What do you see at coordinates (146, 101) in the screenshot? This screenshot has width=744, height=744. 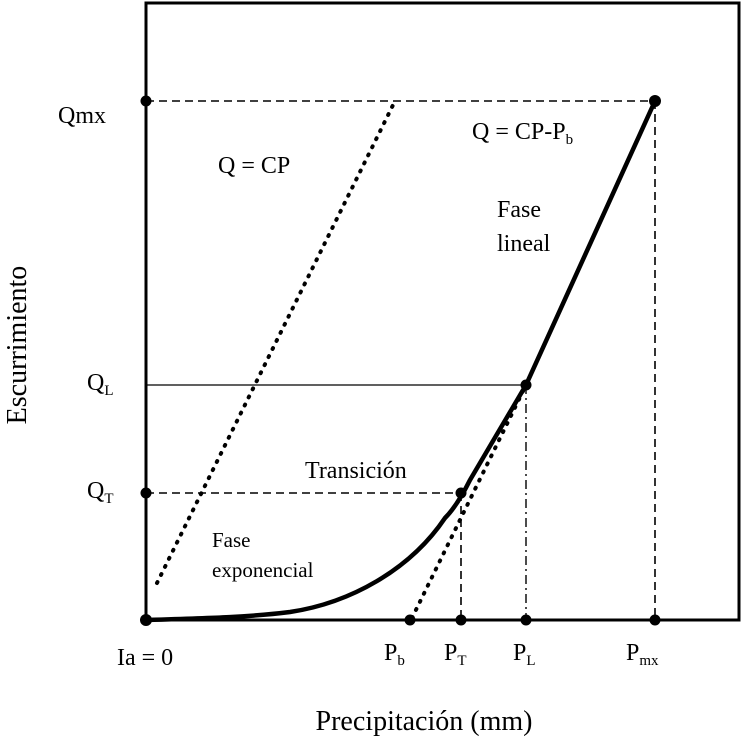 I see `qmx-marker` at bounding box center [146, 101].